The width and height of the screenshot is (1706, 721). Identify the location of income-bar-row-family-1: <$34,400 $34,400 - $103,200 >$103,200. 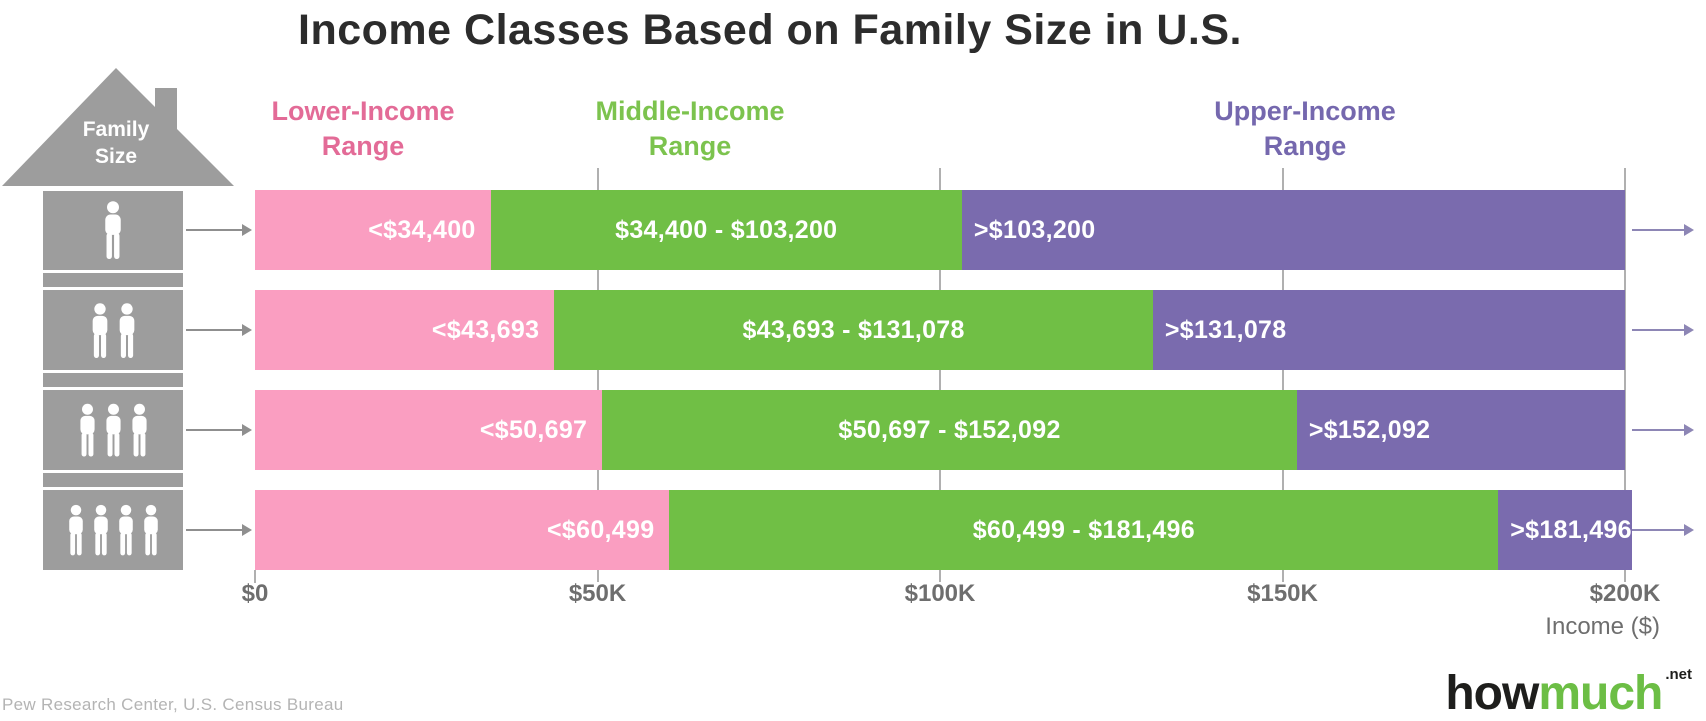
(940, 230).